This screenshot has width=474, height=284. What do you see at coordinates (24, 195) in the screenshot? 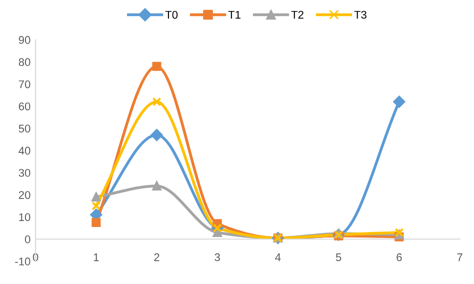
I see `y-tick-label: 20` at bounding box center [24, 195].